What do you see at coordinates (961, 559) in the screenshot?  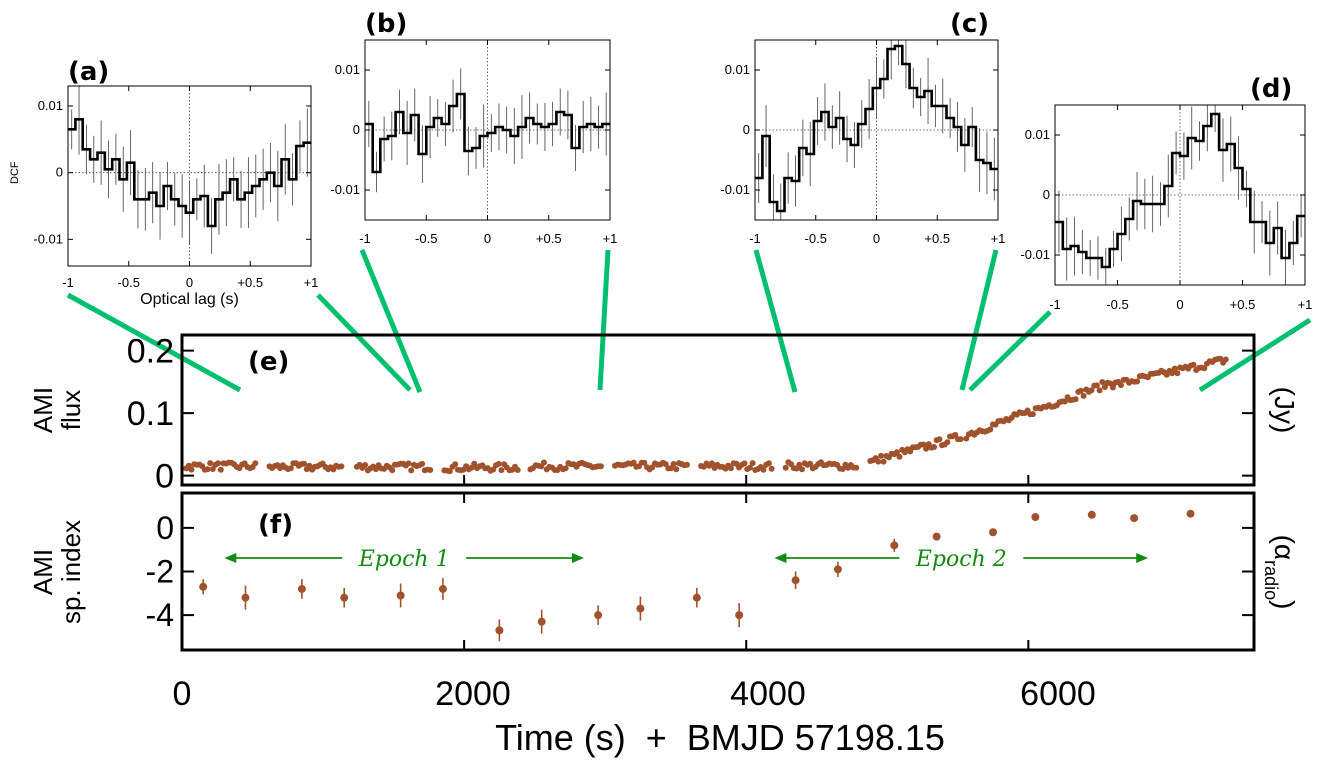 I see `epoch-annotation: Epoch 2` at bounding box center [961, 559].